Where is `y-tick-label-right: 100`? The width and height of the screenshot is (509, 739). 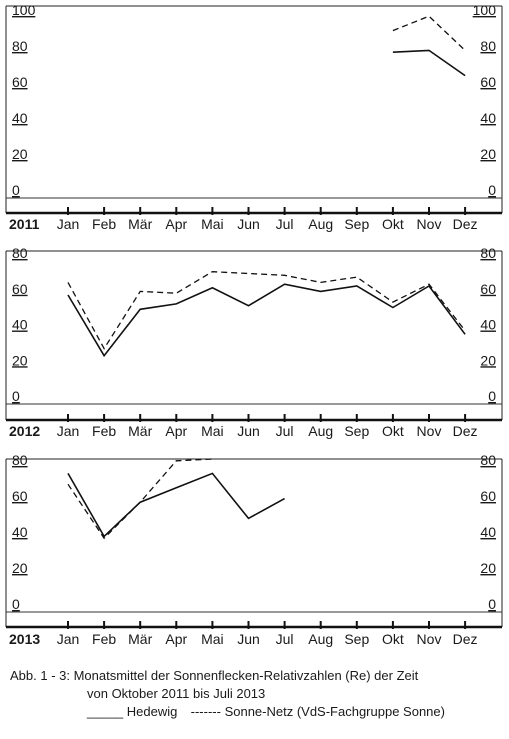
y-tick-label-right: 100 is located at coordinates (485, 10).